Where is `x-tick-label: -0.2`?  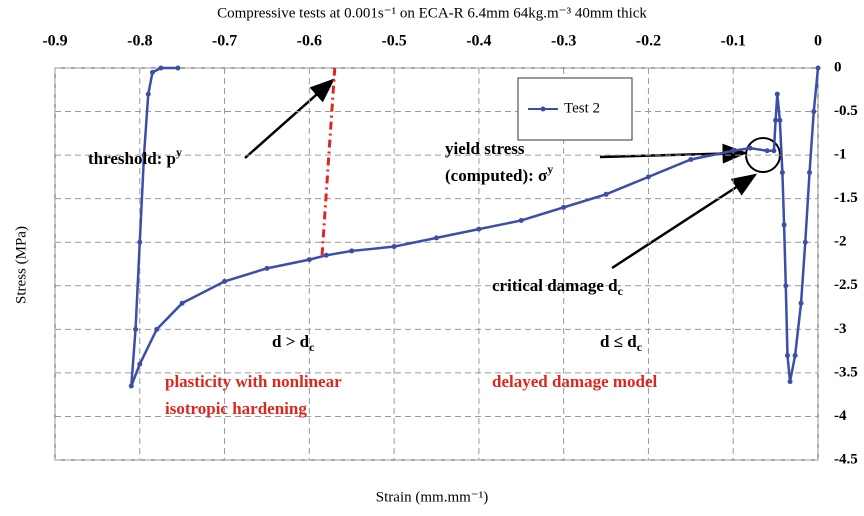
x-tick-label: -0.2 is located at coordinates (648, 41).